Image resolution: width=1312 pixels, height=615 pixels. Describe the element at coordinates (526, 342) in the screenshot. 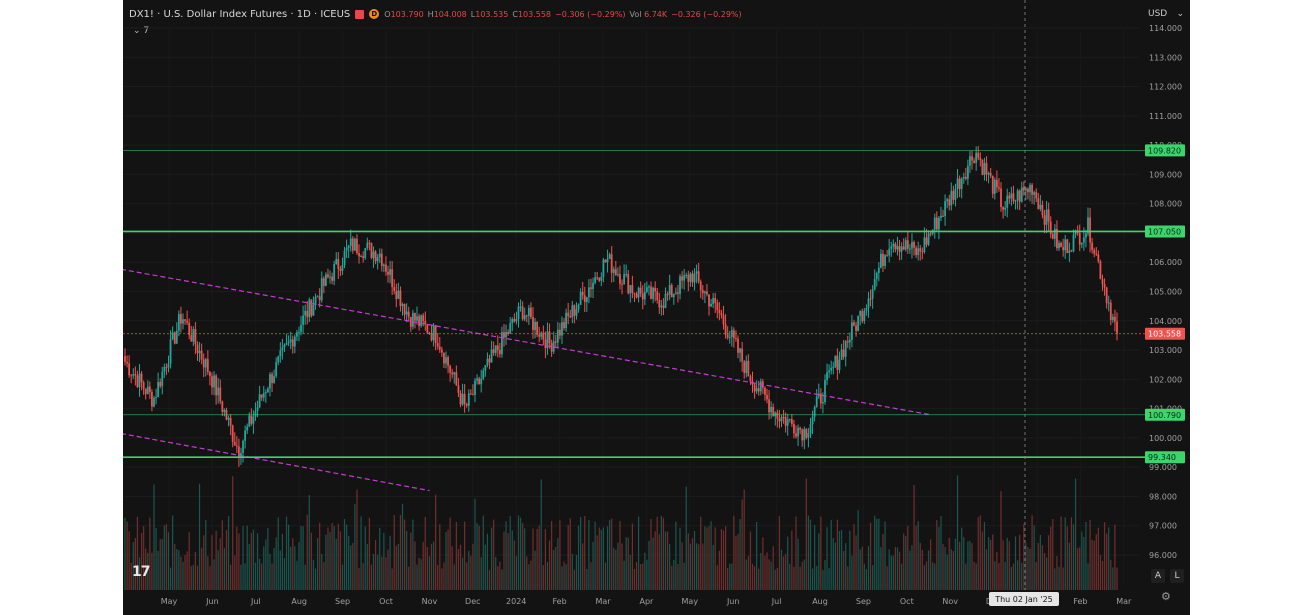

I see `trend-line` at that location.